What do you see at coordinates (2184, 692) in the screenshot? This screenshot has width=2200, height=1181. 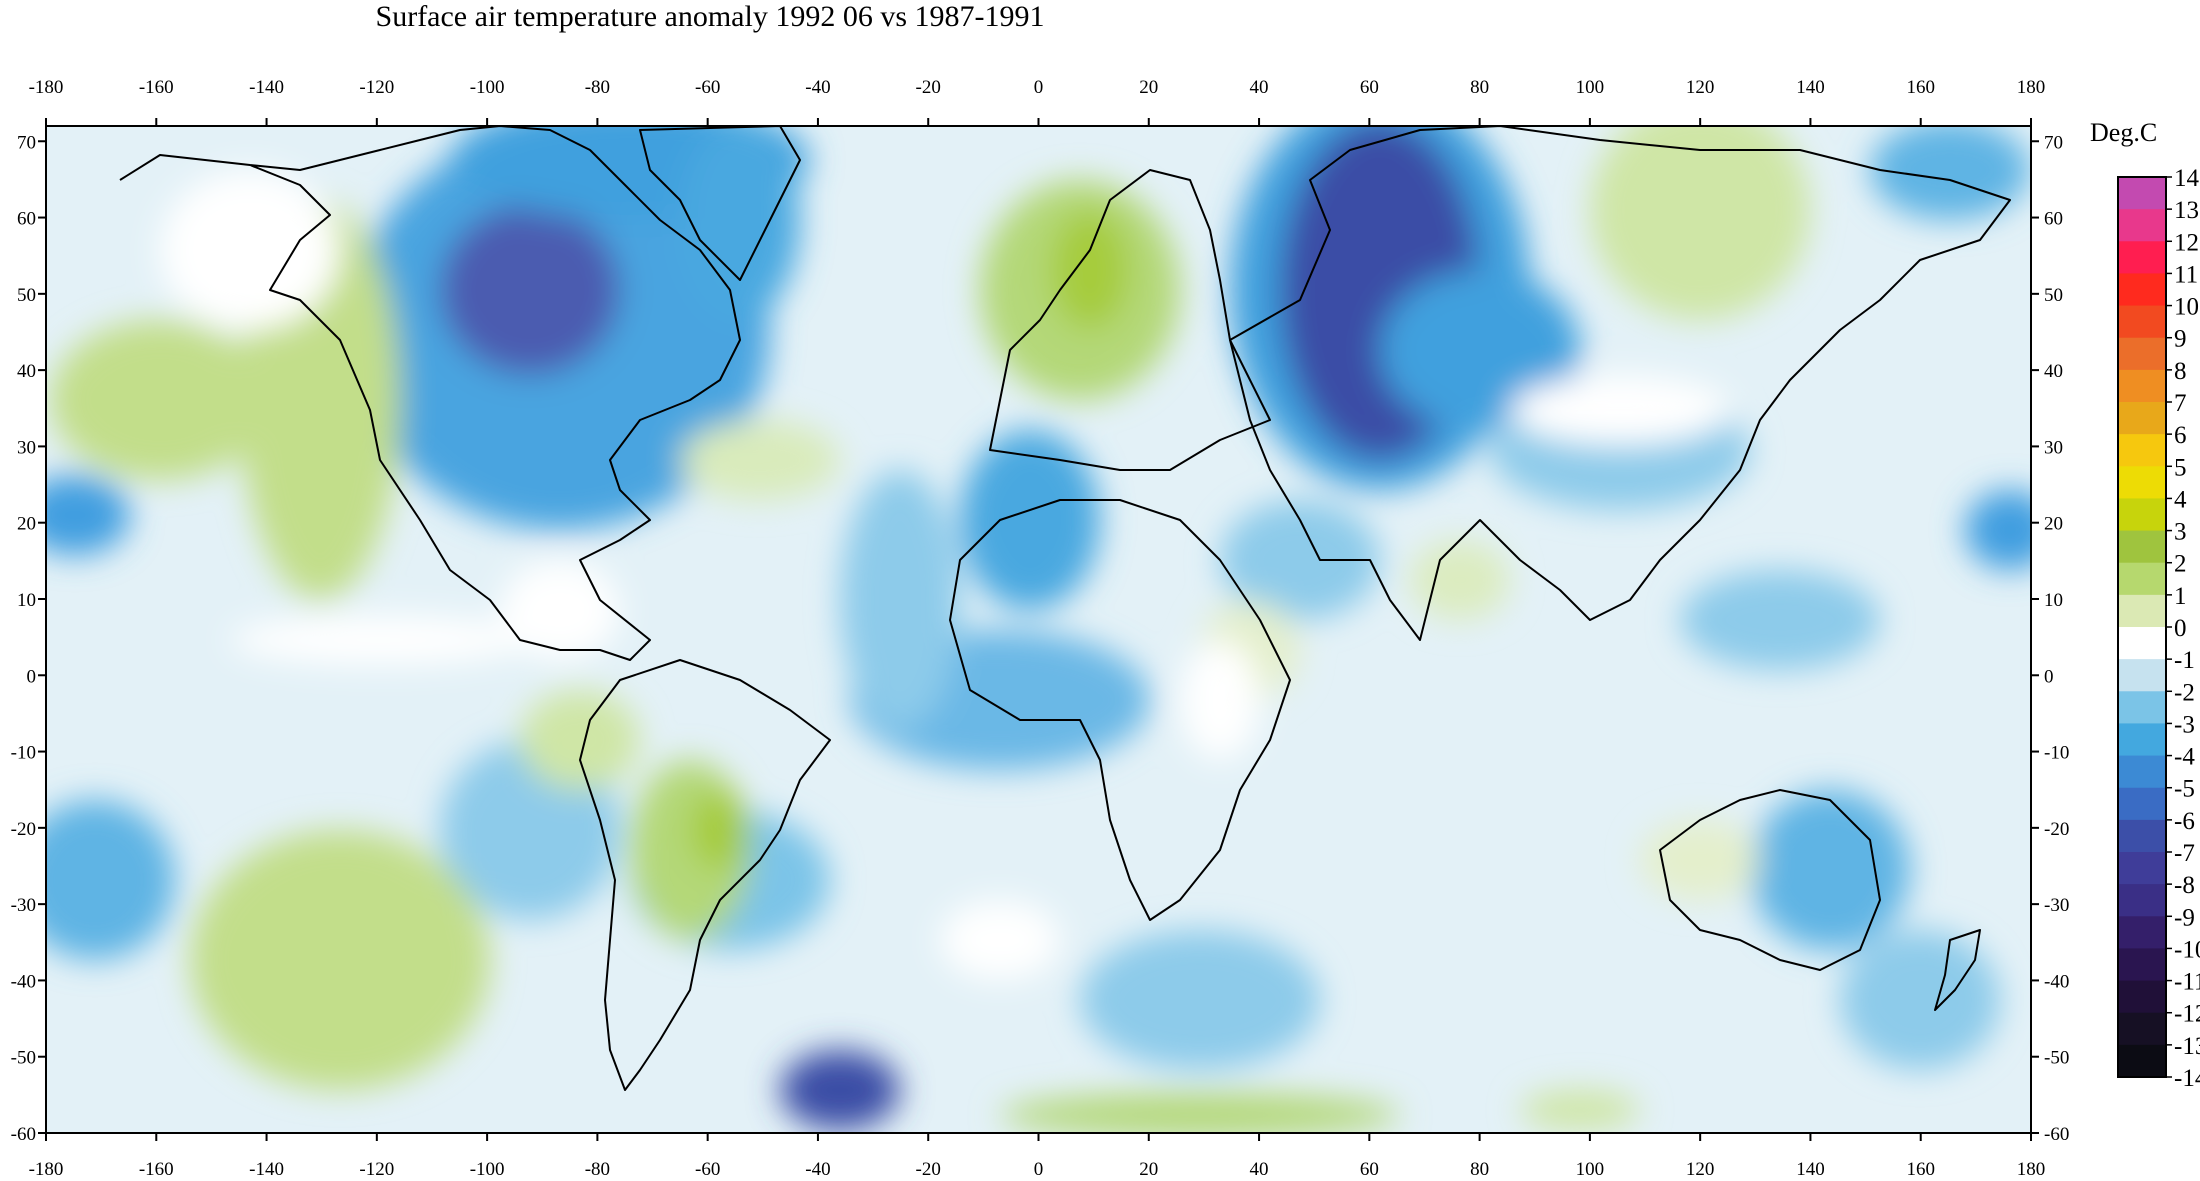 I see `color-bar-label: -2` at bounding box center [2184, 692].